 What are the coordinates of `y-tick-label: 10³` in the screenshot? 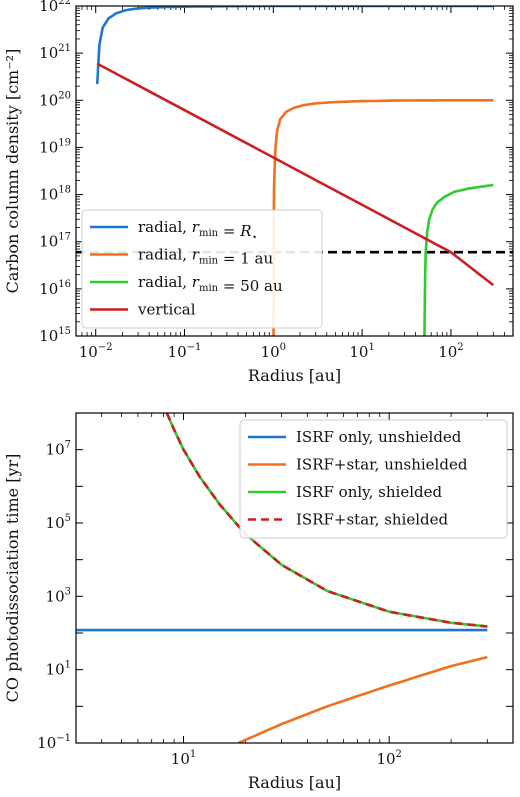 It's located at (58, 595).